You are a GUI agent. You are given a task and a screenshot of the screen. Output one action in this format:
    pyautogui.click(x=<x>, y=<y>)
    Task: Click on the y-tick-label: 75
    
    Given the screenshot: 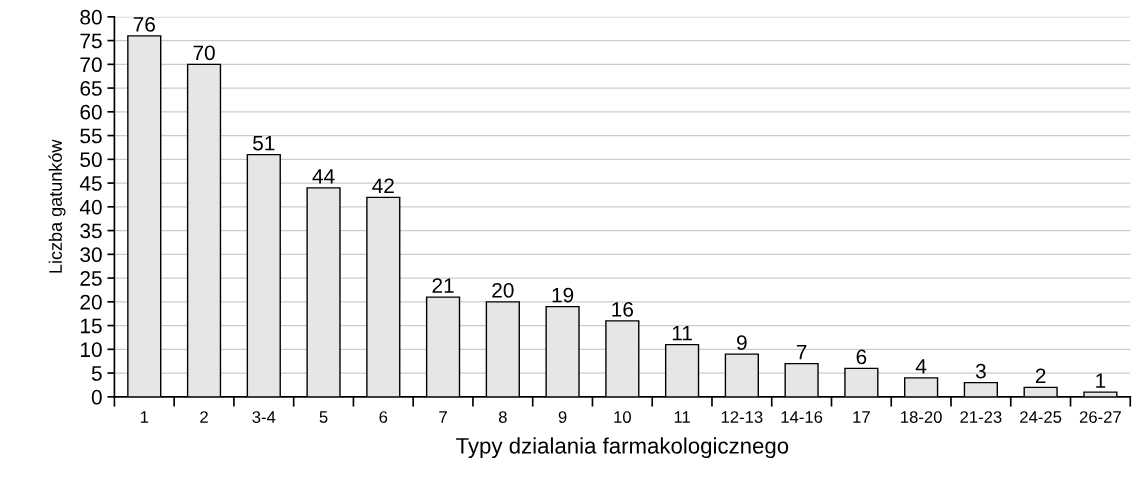 What is the action you would take?
    pyautogui.click(x=91, y=41)
    